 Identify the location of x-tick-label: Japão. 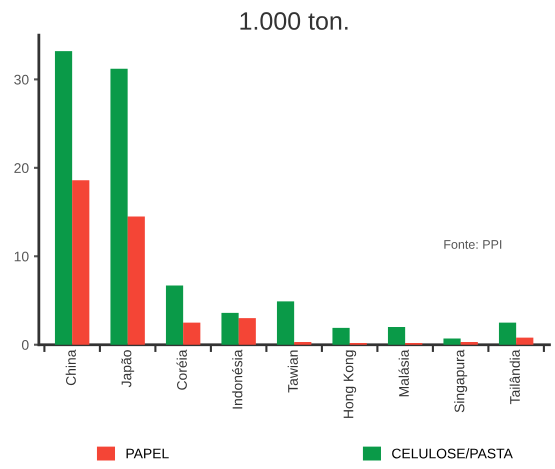
(127, 369).